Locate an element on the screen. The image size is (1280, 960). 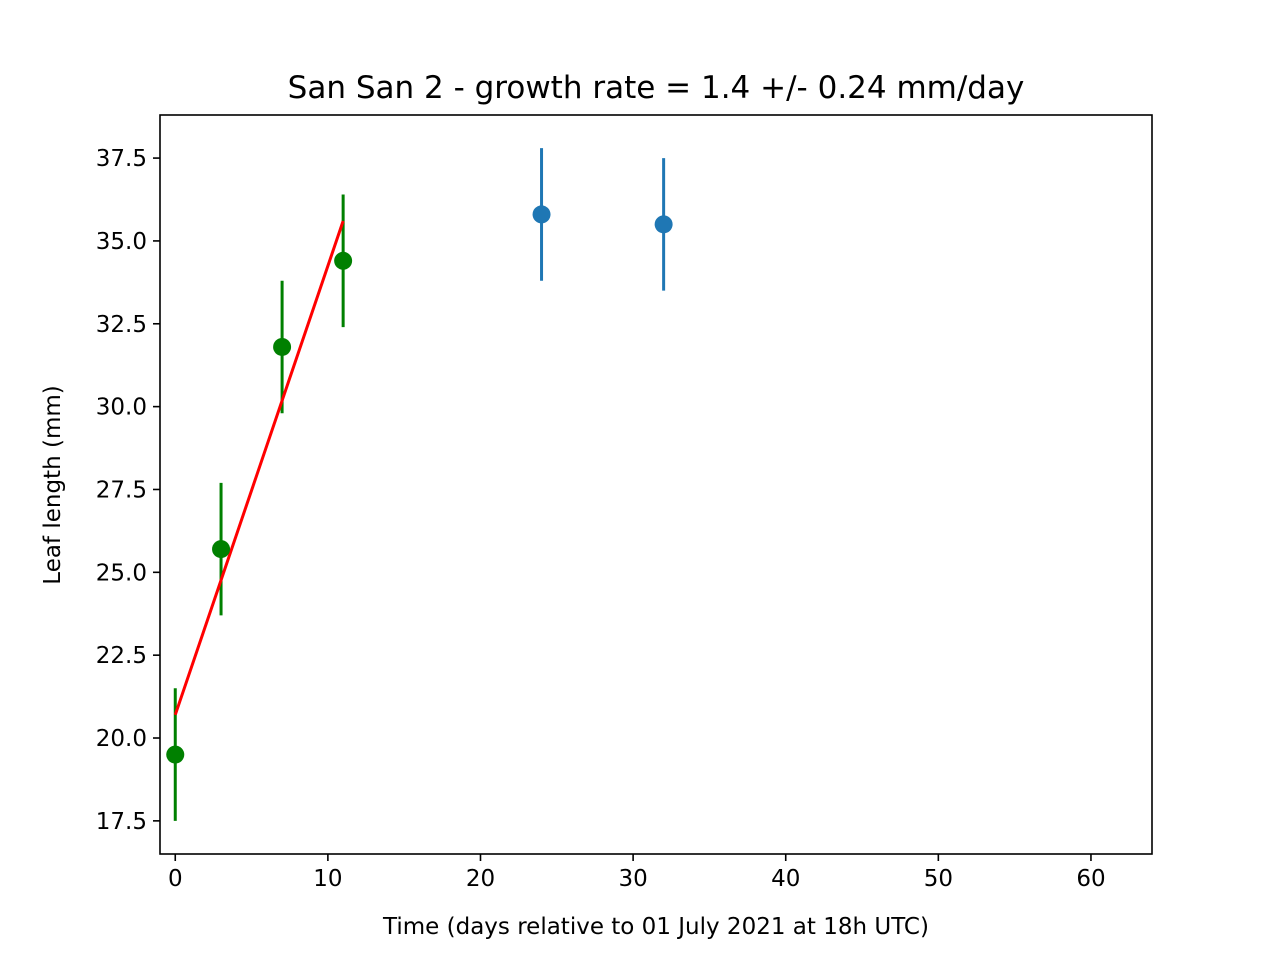
x-tick-label: 10 is located at coordinates (327, 879).